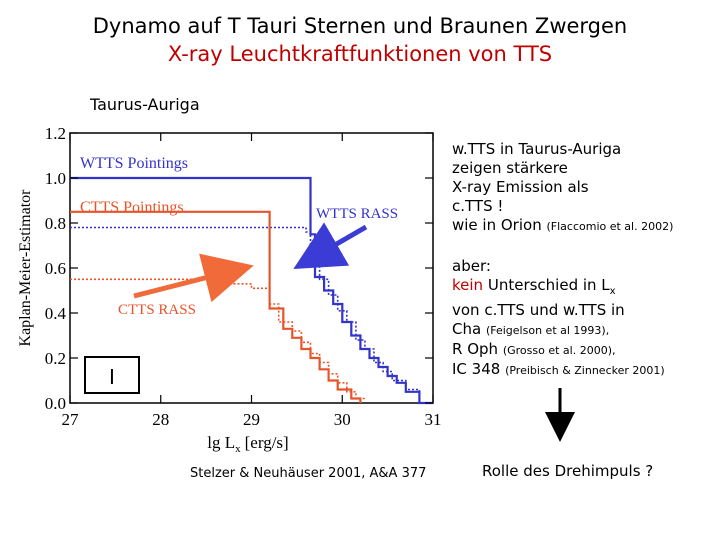 The width and height of the screenshot is (720, 540). Describe the element at coordinates (308, 473) in the screenshot. I see `source-citation: Stelzer & Neuhäuser 2001, A&A 377` at that location.